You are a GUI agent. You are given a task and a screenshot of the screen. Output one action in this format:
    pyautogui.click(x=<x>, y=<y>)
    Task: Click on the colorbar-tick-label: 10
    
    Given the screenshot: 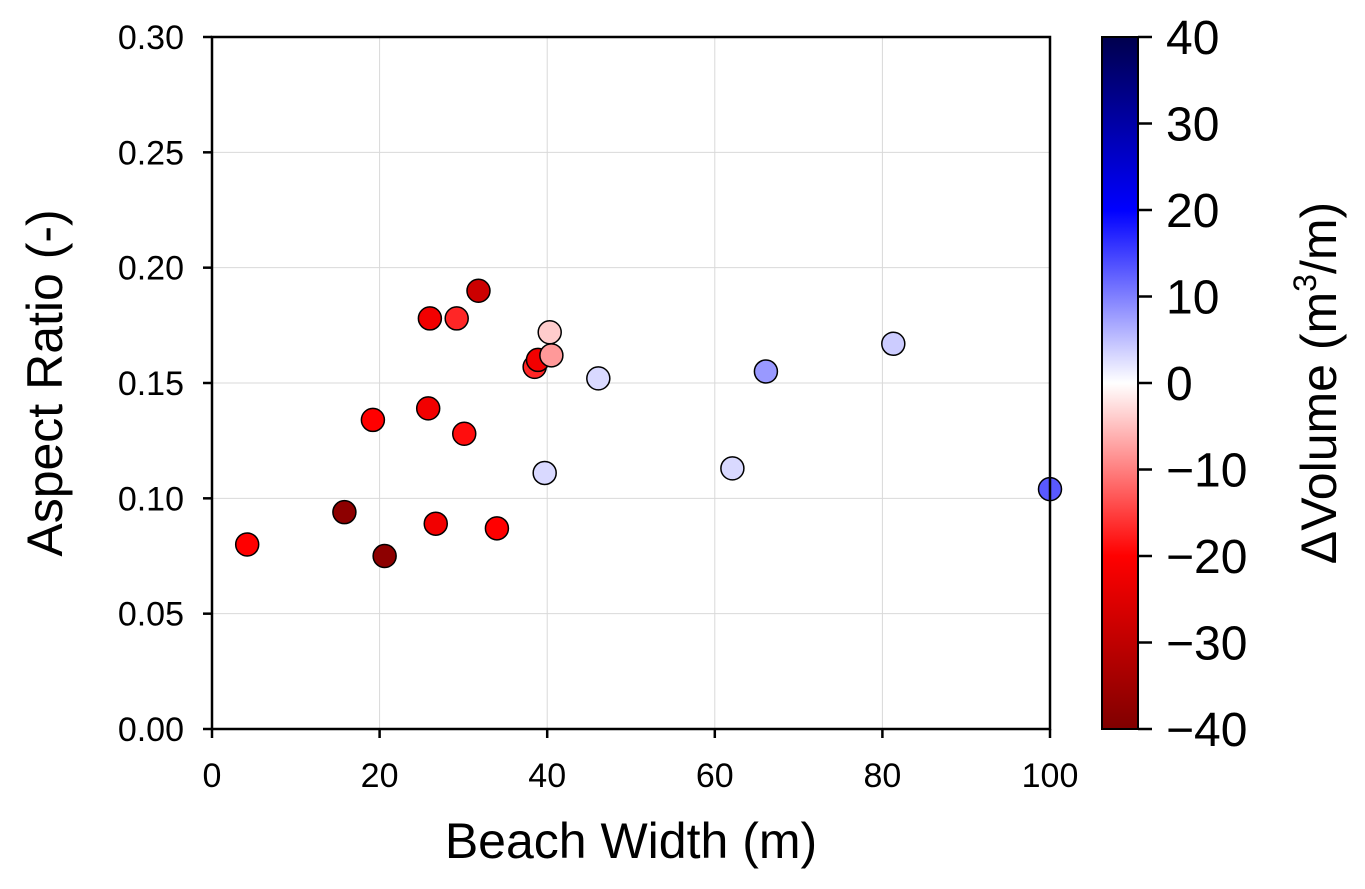 What is the action you would take?
    pyautogui.click(x=1192, y=298)
    